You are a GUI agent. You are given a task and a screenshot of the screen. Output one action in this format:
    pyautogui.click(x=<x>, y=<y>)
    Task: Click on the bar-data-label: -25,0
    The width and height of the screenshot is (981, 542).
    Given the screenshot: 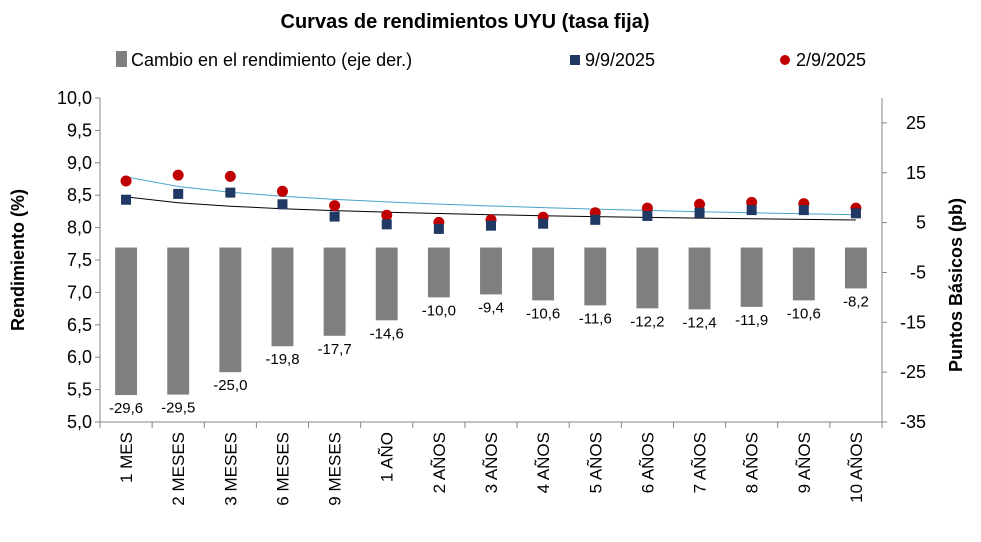 What is the action you would take?
    pyautogui.click(x=230, y=385)
    